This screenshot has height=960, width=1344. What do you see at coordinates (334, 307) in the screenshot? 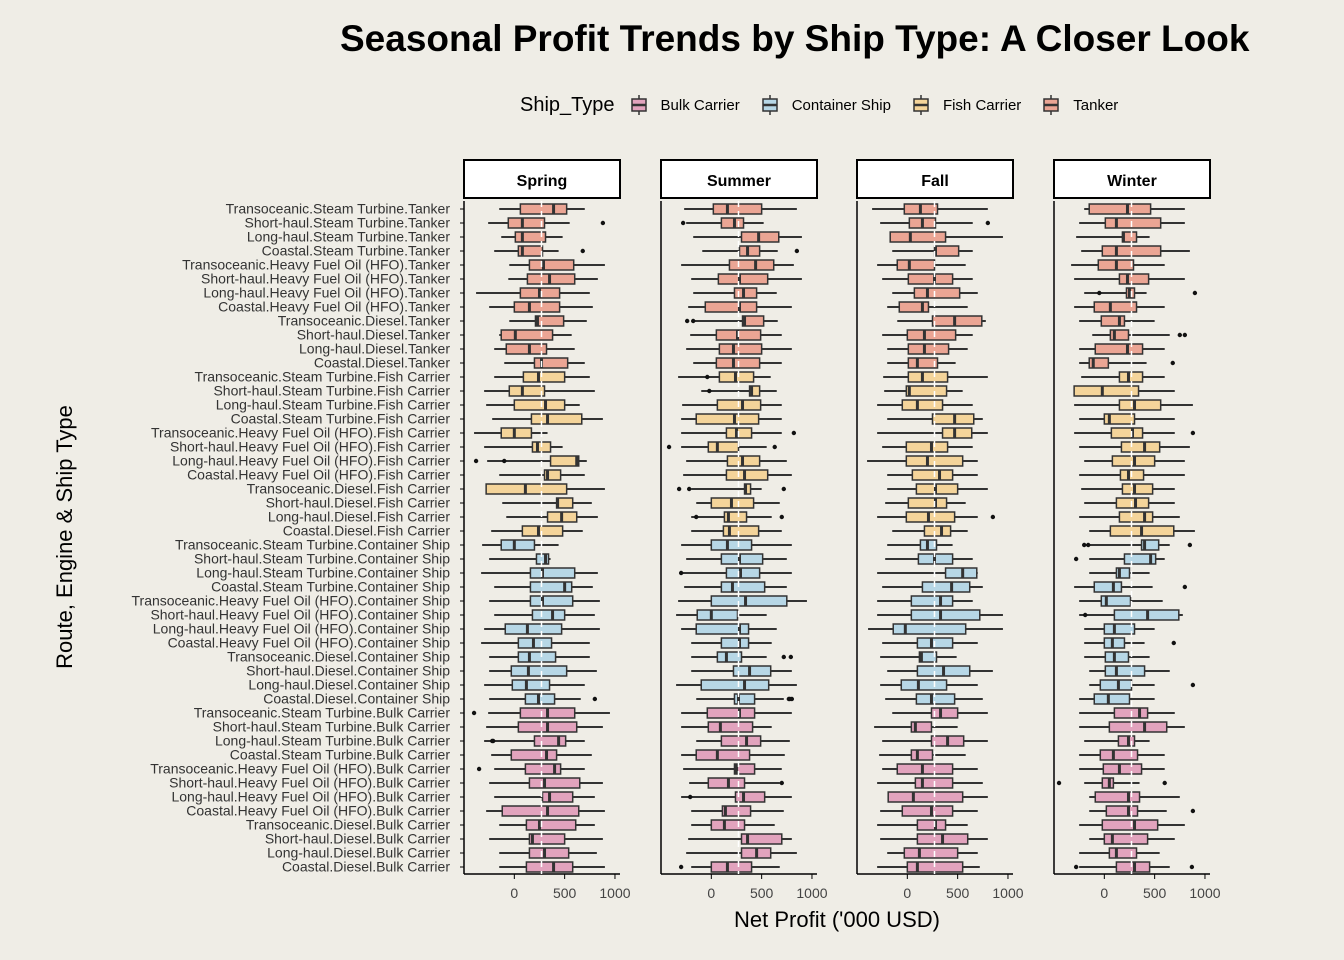
I see `y-tick-label: Coastal.Heavy Fuel Oil (HFO).Tanker` at bounding box center [334, 307].